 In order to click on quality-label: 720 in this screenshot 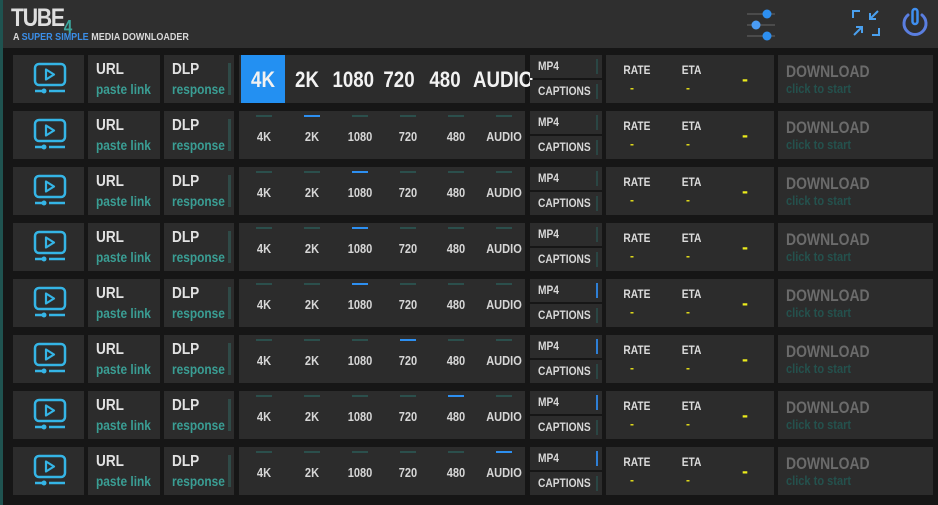, I will do `click(408, 360)`.